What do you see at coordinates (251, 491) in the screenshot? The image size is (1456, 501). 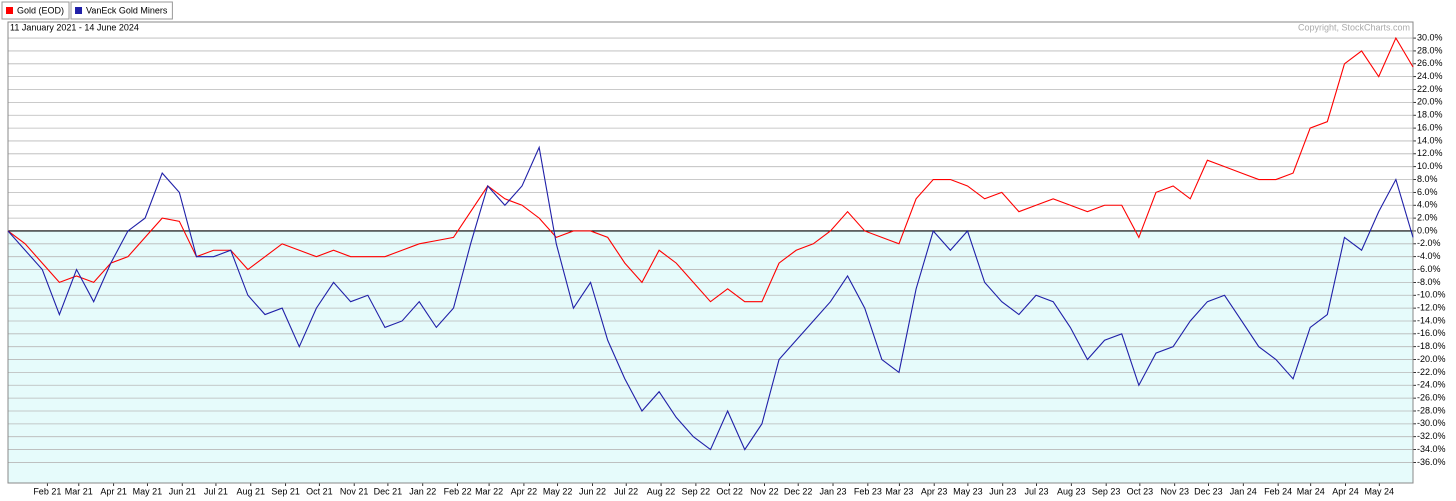 I see `x-tick-label: Aug 21` at bounding box center [251, 491].